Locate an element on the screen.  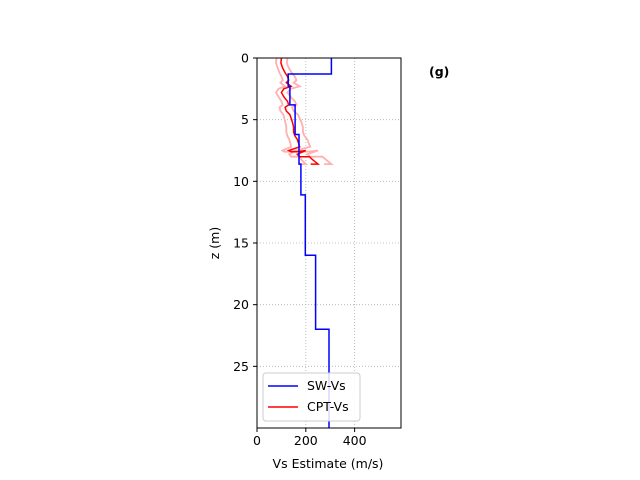
y-tick-label: 10 is located at coordinates (241, 181).